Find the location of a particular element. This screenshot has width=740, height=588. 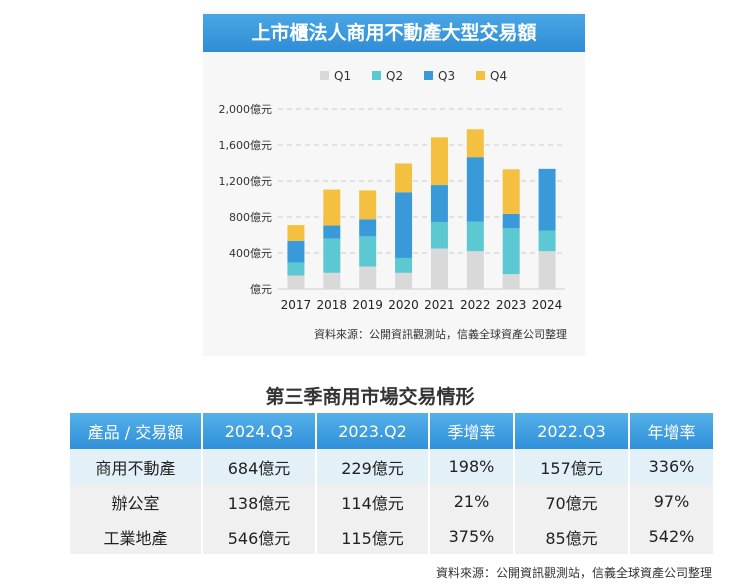

legend-label: Q1 is located at coordinates (342, 76).